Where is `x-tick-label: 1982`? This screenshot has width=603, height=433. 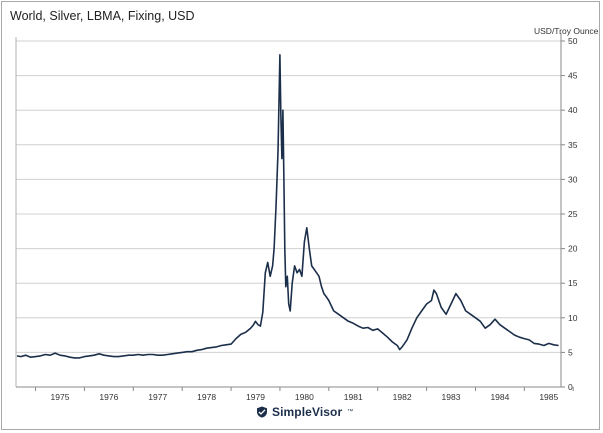
x-tick-label: 1982 is located at coordinates (402, 397).